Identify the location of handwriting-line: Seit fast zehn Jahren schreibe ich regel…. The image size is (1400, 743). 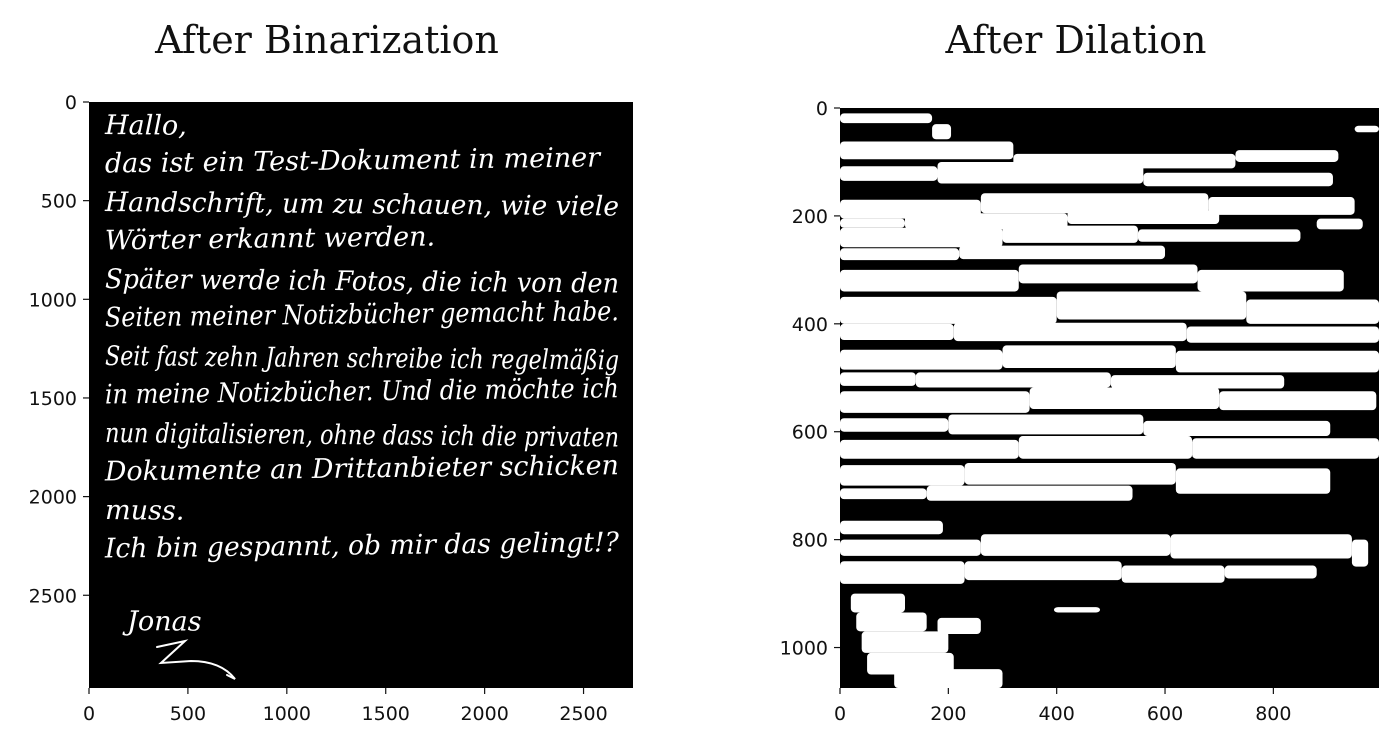
(362, 358).